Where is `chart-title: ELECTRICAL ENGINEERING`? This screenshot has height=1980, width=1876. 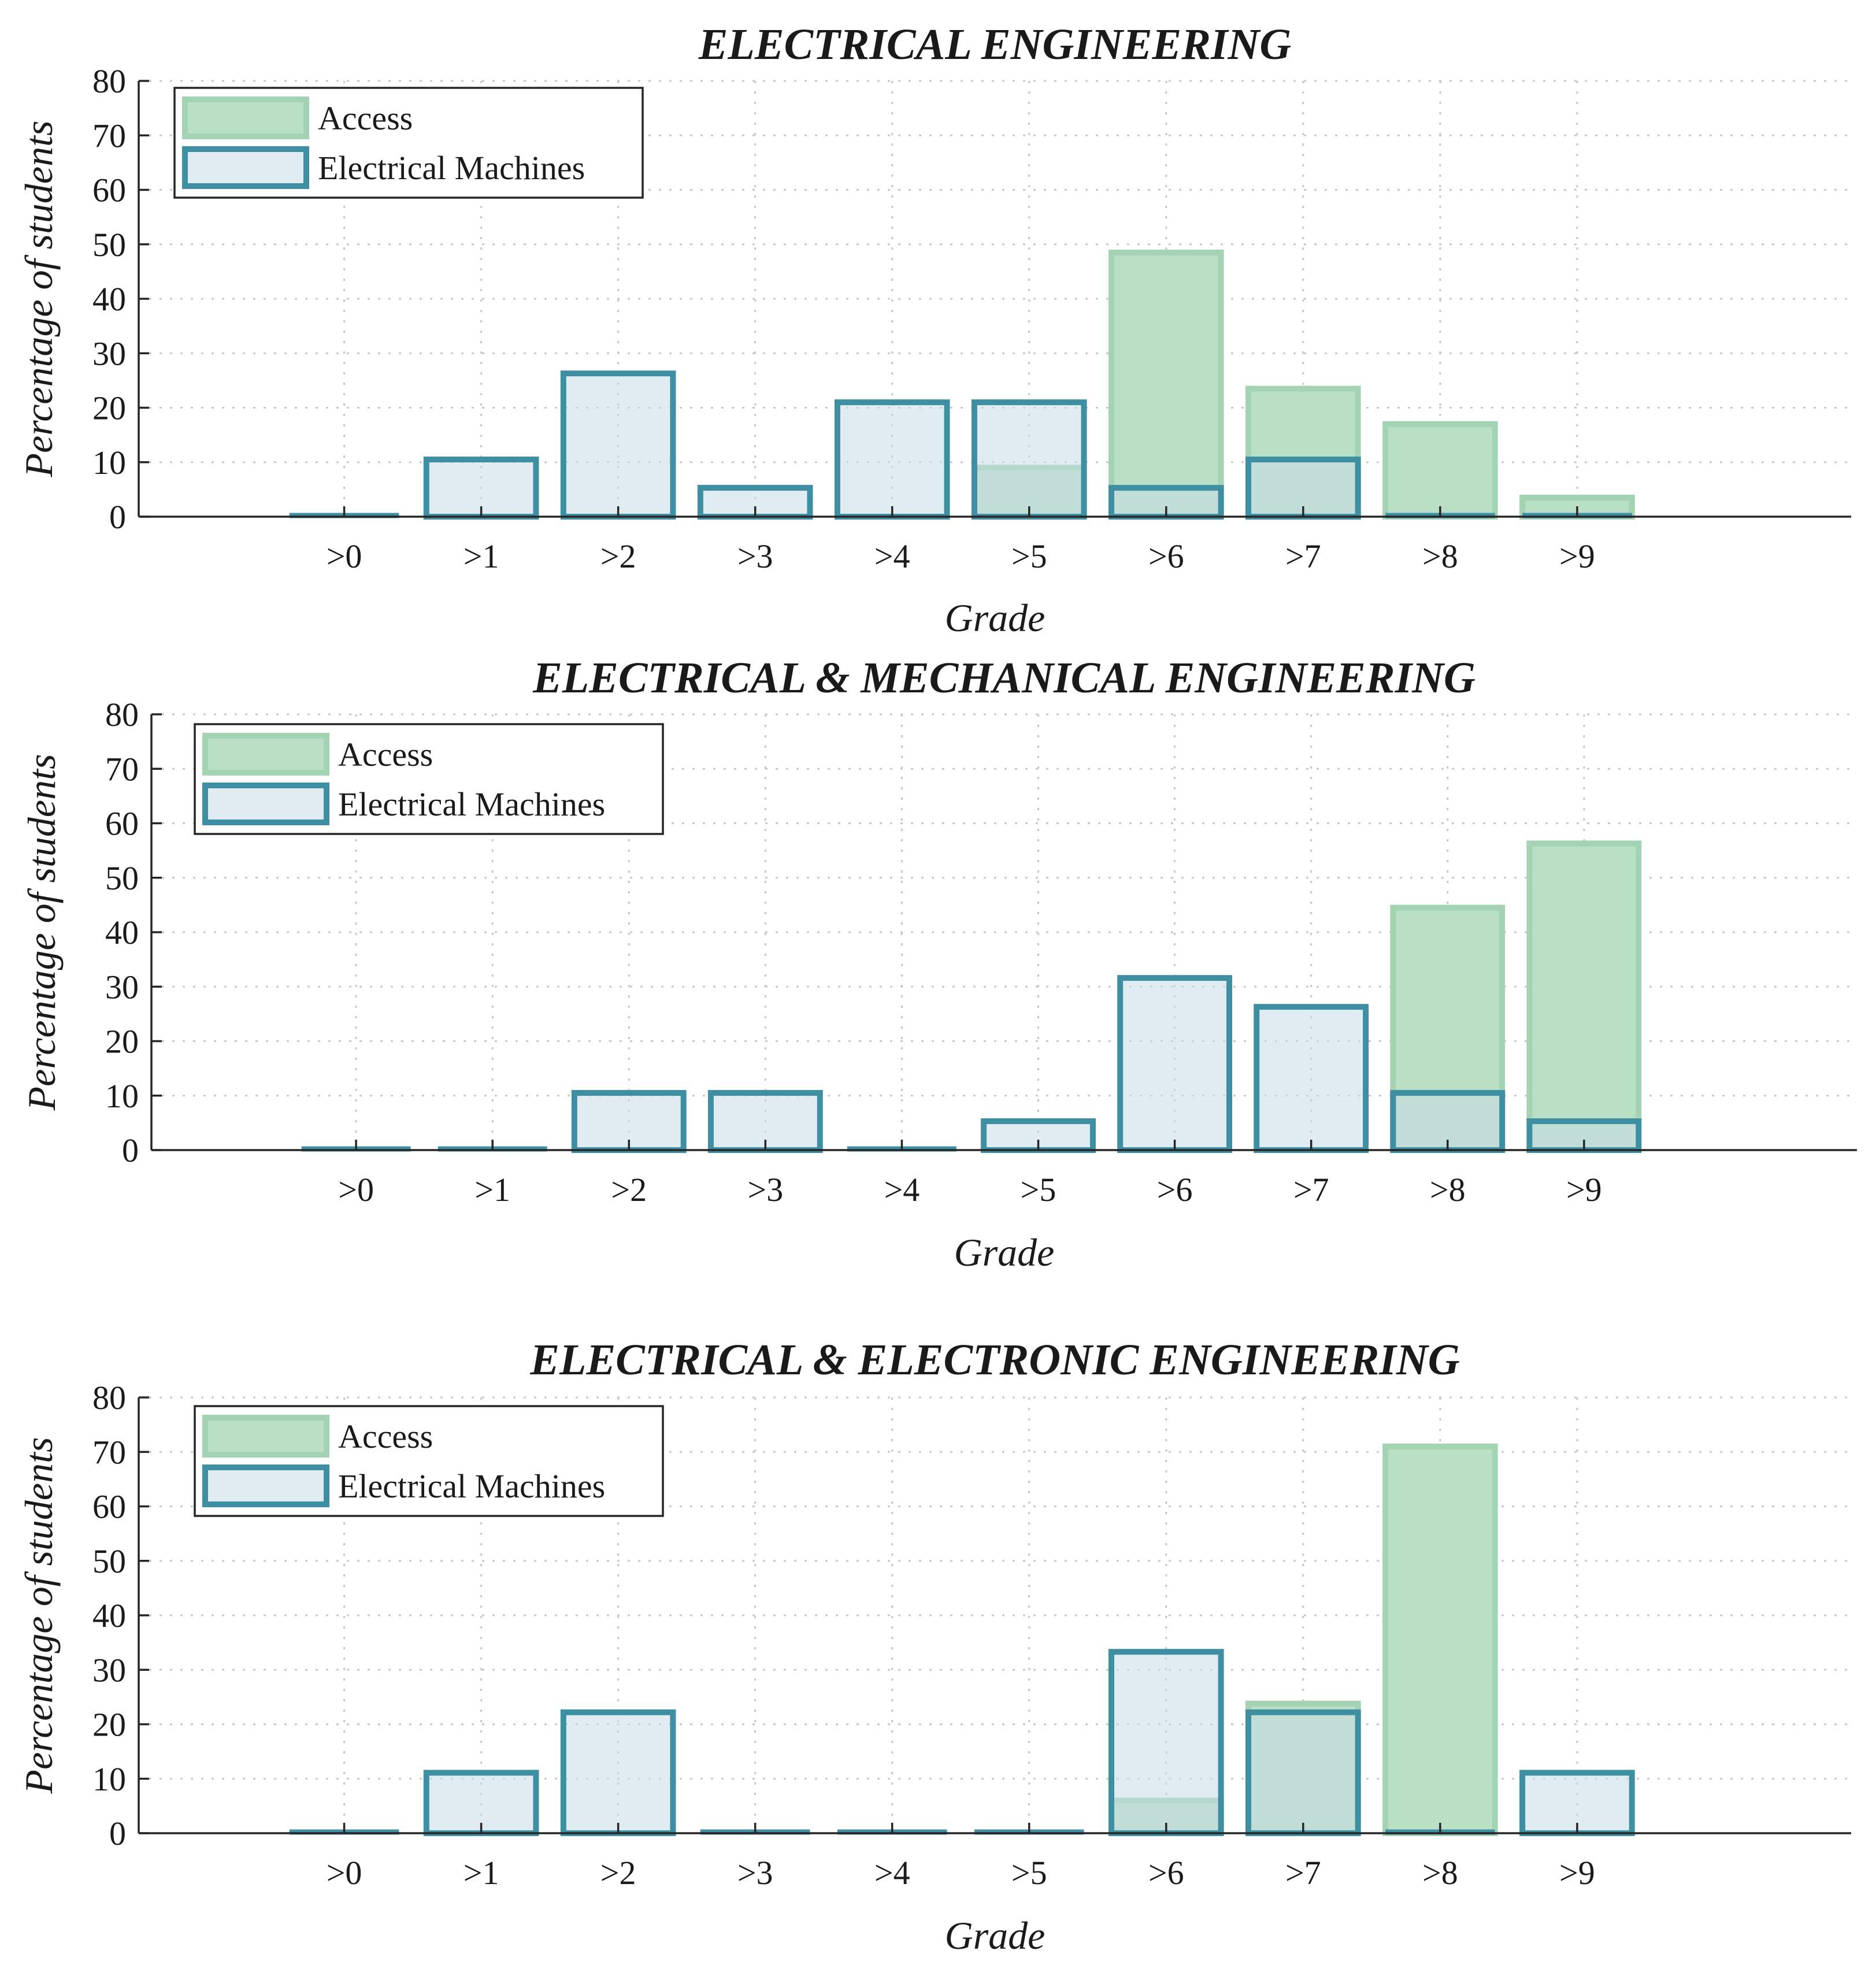
chart-title: ELECTRICAL ENGINEERING is located at coordinates (995, 44).